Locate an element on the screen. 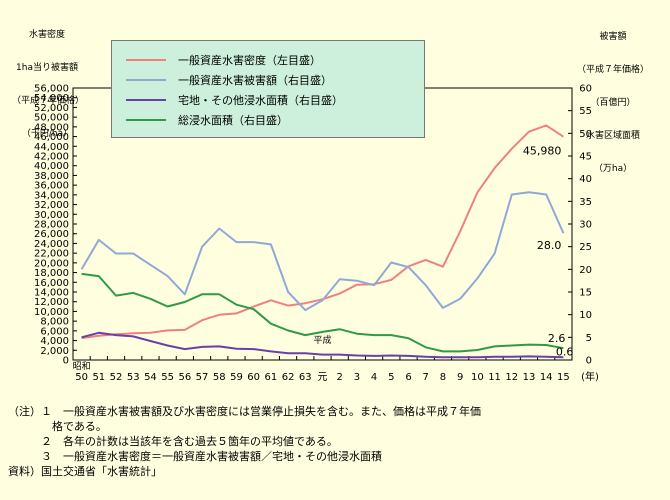 The image size is (670, 500). x-axis-tick-label: 54 is located at coordinates (150, 377).